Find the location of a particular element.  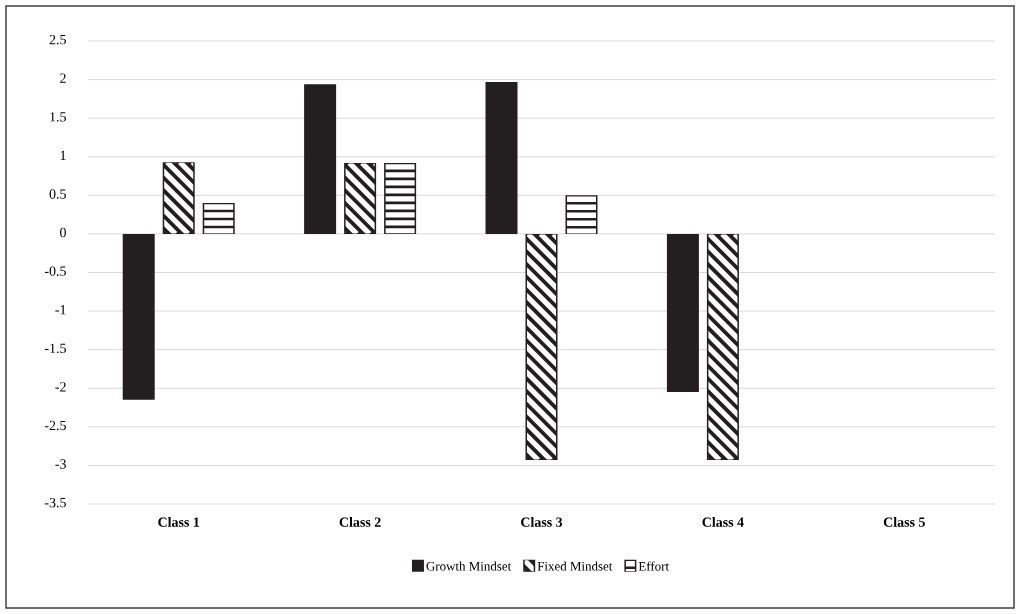

y-tick-label: 0.5 is located at coordinates (57, 194).